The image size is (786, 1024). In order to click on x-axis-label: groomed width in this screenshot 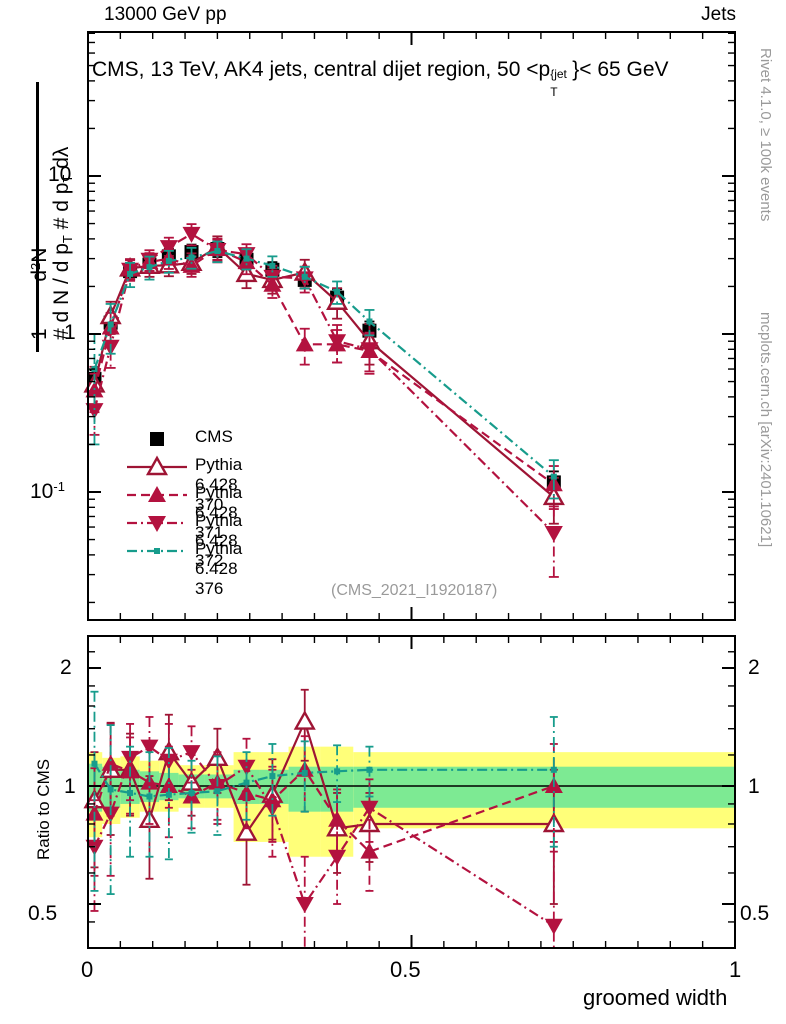, I will do `click(655, 997)`.